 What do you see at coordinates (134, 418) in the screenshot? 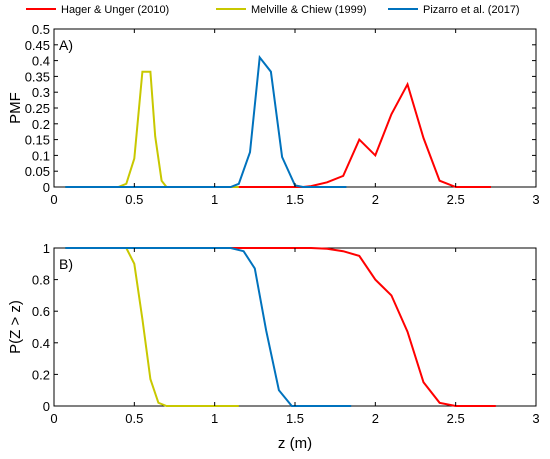
I see `panel-b-xtick-label-1: 0.5` at bounding box center [134, 418].